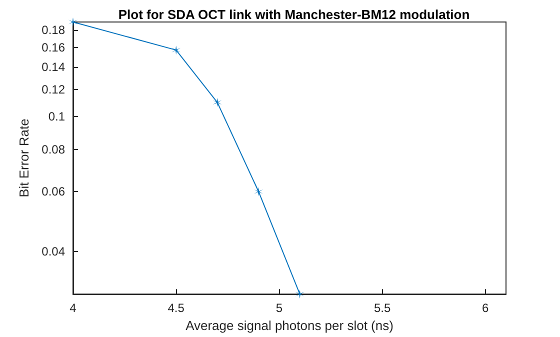  Describe the element at coordinates (486, 308) in the screenshot. I see `x-tick-label: 6` at that location.